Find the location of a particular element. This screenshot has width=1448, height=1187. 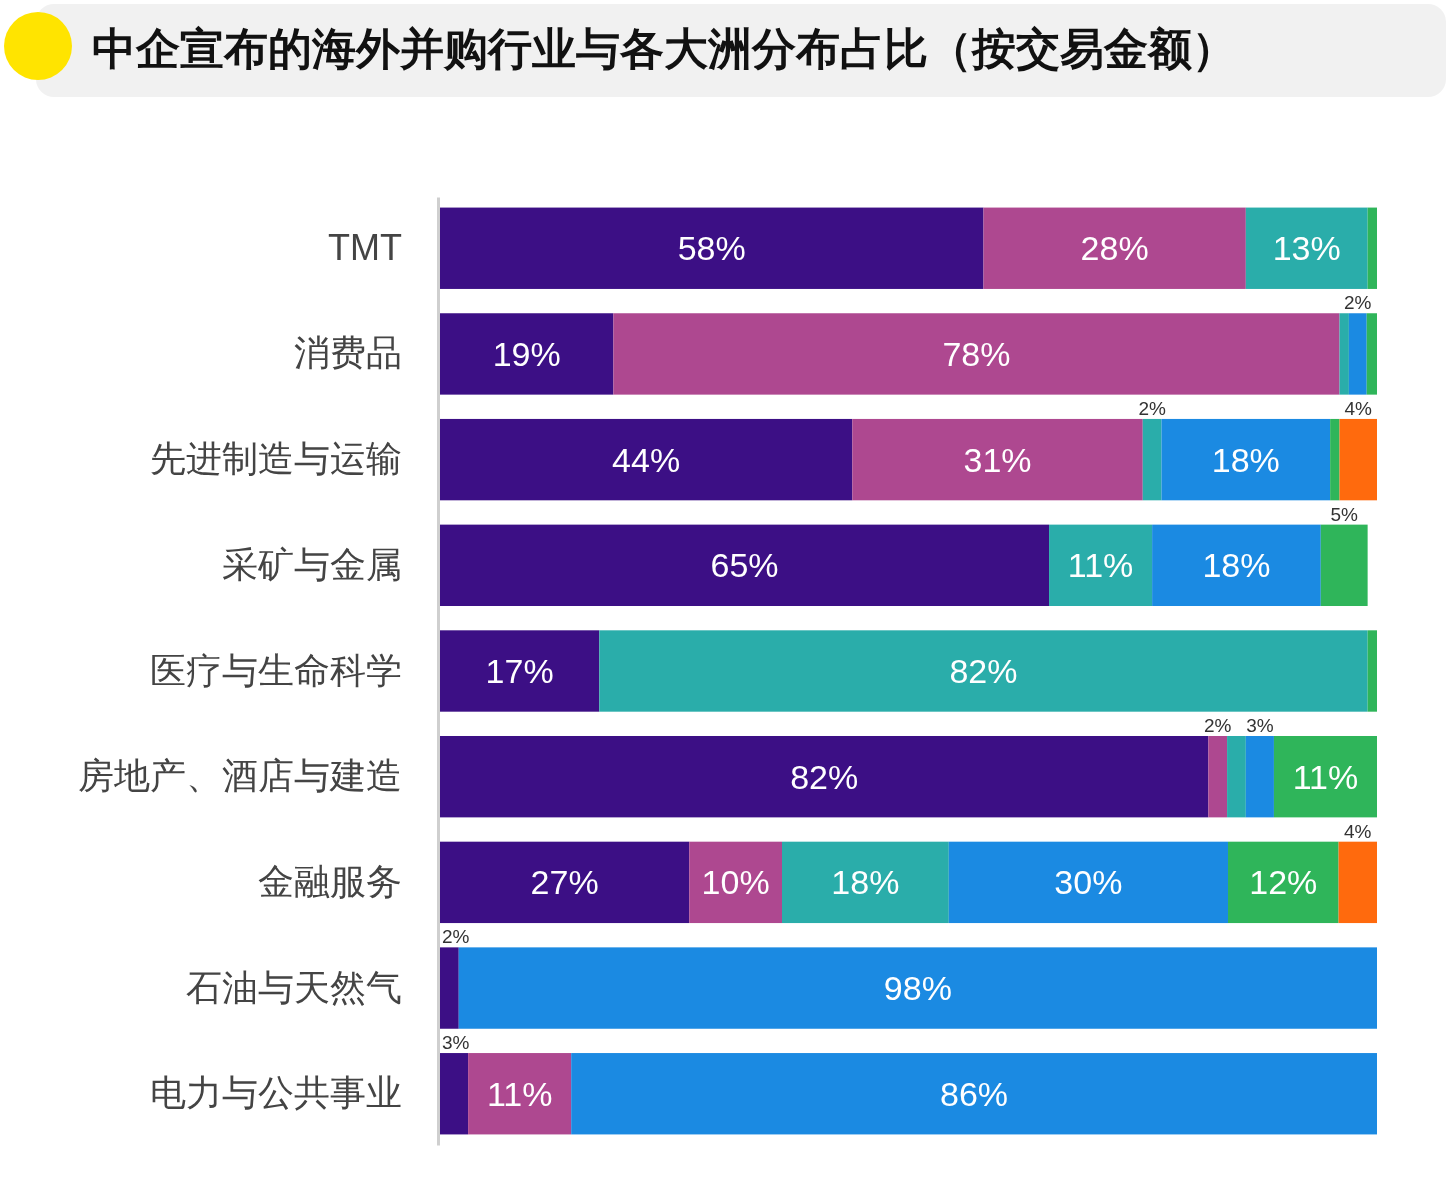

data-label: 28% is located at coordinates (1114, 248).